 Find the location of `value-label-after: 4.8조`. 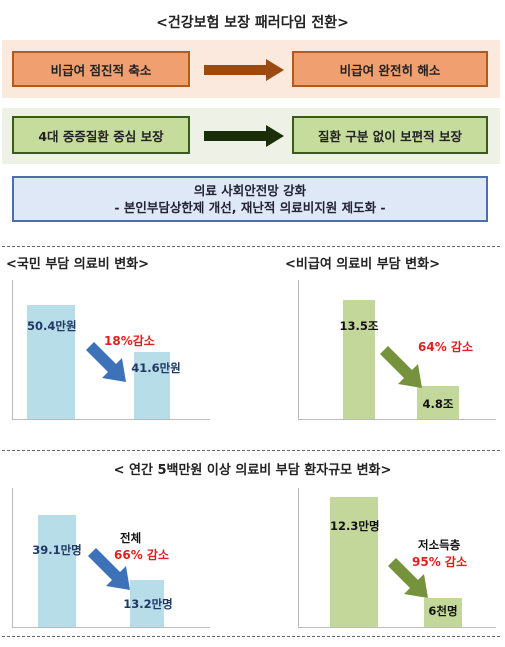

value-label-after: 4.8조 is located at coordinates (438, 404).